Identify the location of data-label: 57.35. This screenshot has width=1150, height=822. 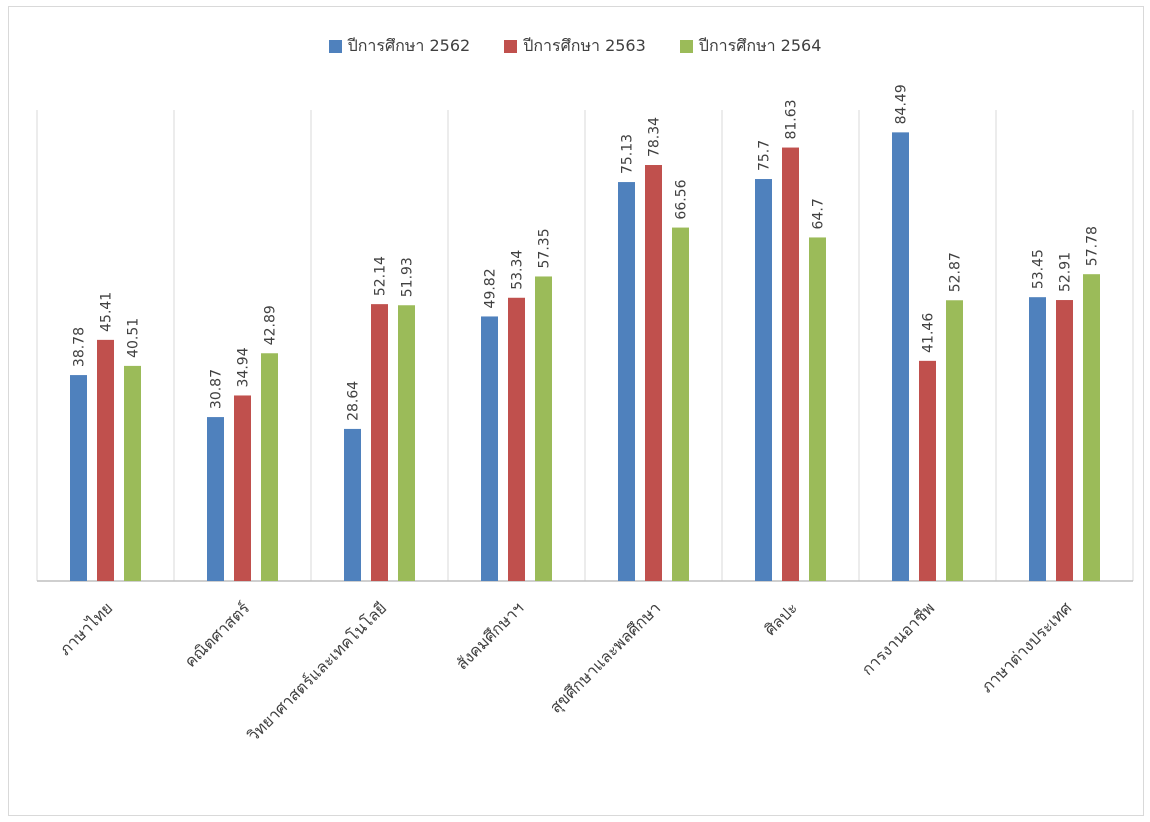
(545, 248).